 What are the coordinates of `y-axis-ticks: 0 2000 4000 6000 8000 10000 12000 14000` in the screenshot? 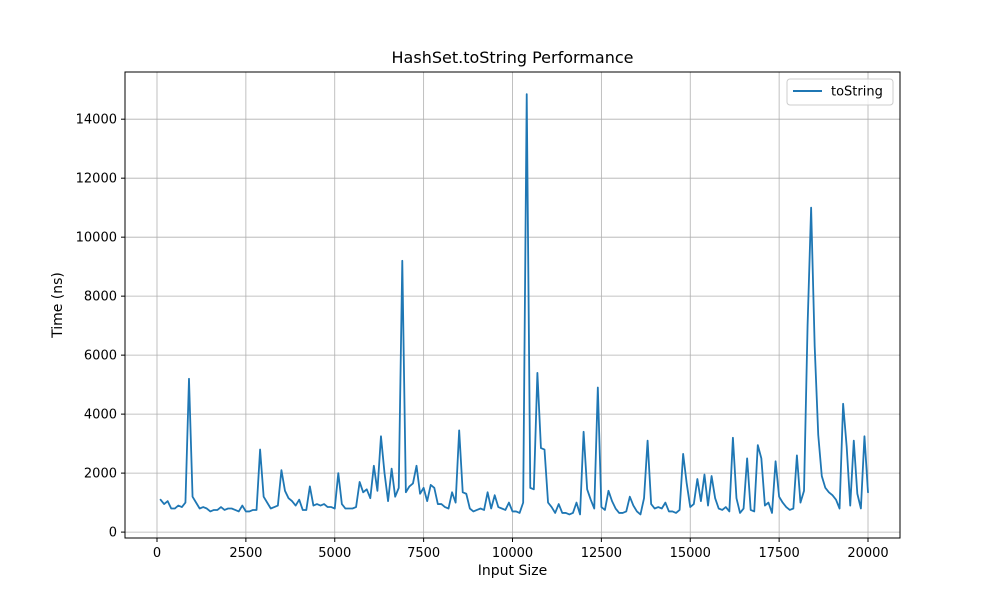 It's located at (100, 327).